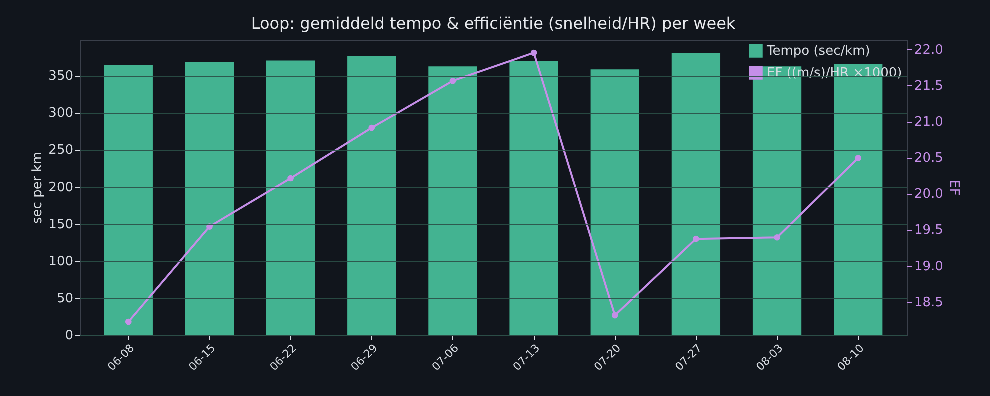 Image resolution: width=990 pixels, height=396 pixels. I want to click on y-tick-label: 200, so click(61, 188).